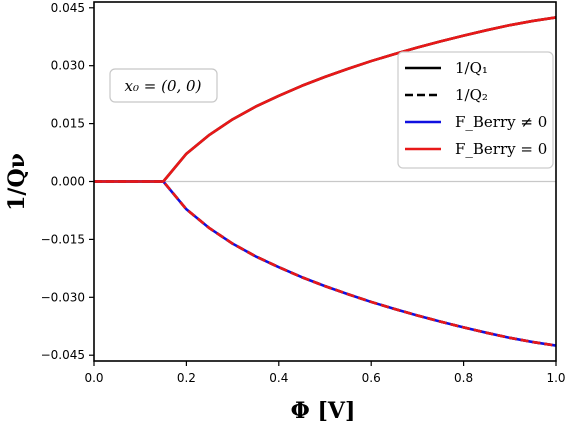  Describe the element at coordinates (463, 378) in the screenshot. I see `x-tick-label: 0.8` at that location.